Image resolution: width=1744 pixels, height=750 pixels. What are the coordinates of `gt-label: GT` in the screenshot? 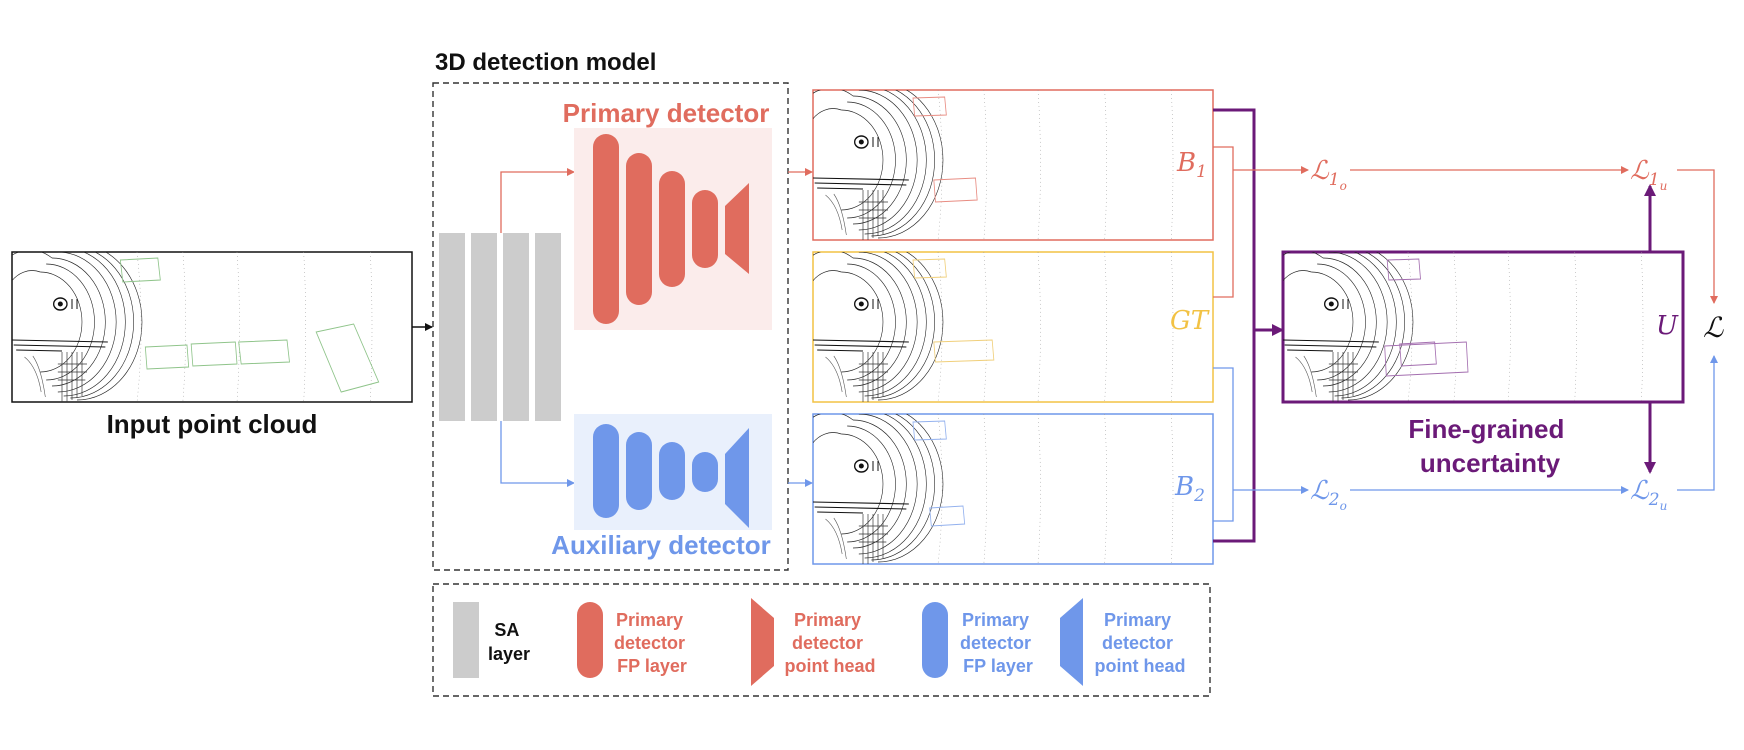 It's located at (1190, 321).